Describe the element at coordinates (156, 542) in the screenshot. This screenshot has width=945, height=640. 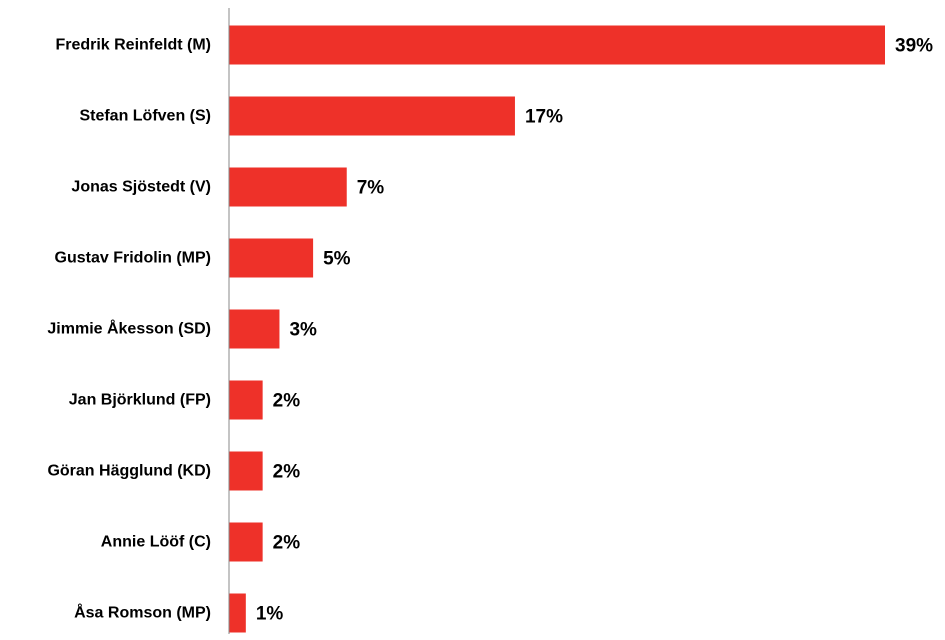
I see `category-label-7: Annie Lööf (C)` at that location.